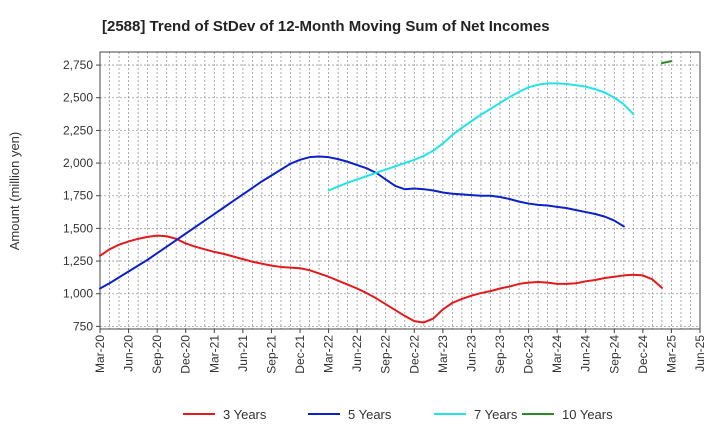  What do you see at coordinates (157, 354) in the screenshot?
I see `x-tick-label: Sep-20` at bounding box center [157, 354].